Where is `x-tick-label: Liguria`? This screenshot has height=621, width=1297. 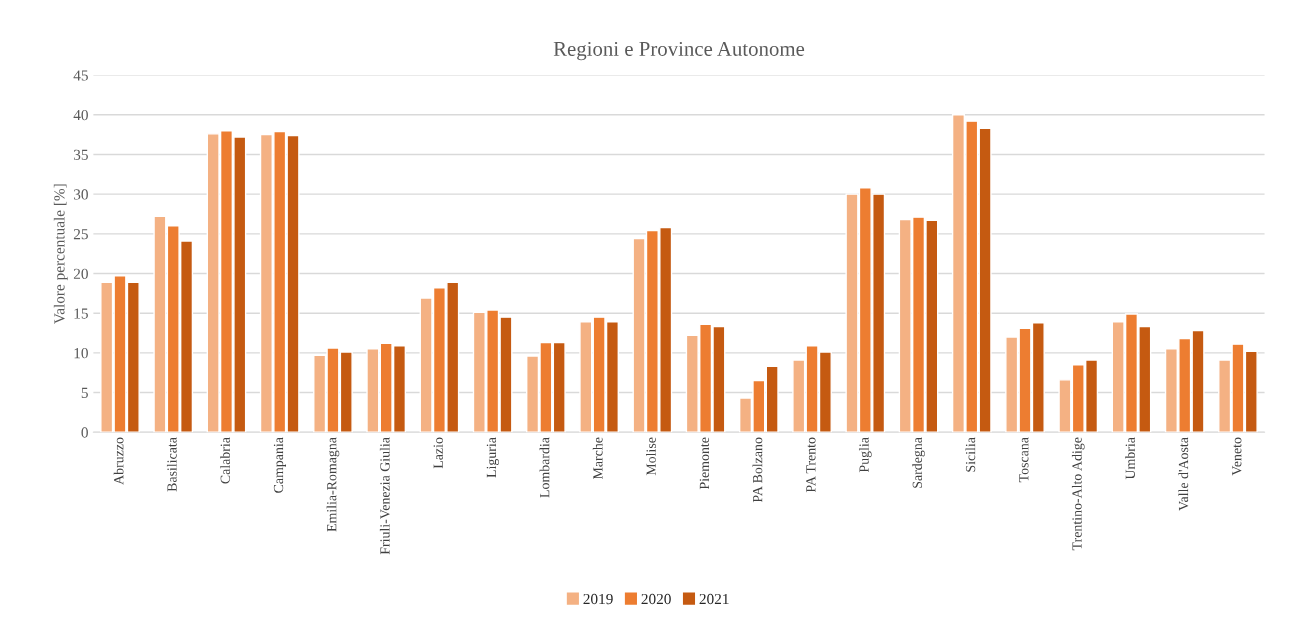
x-tick-label: Liguria is located at coordinates (492, 457).